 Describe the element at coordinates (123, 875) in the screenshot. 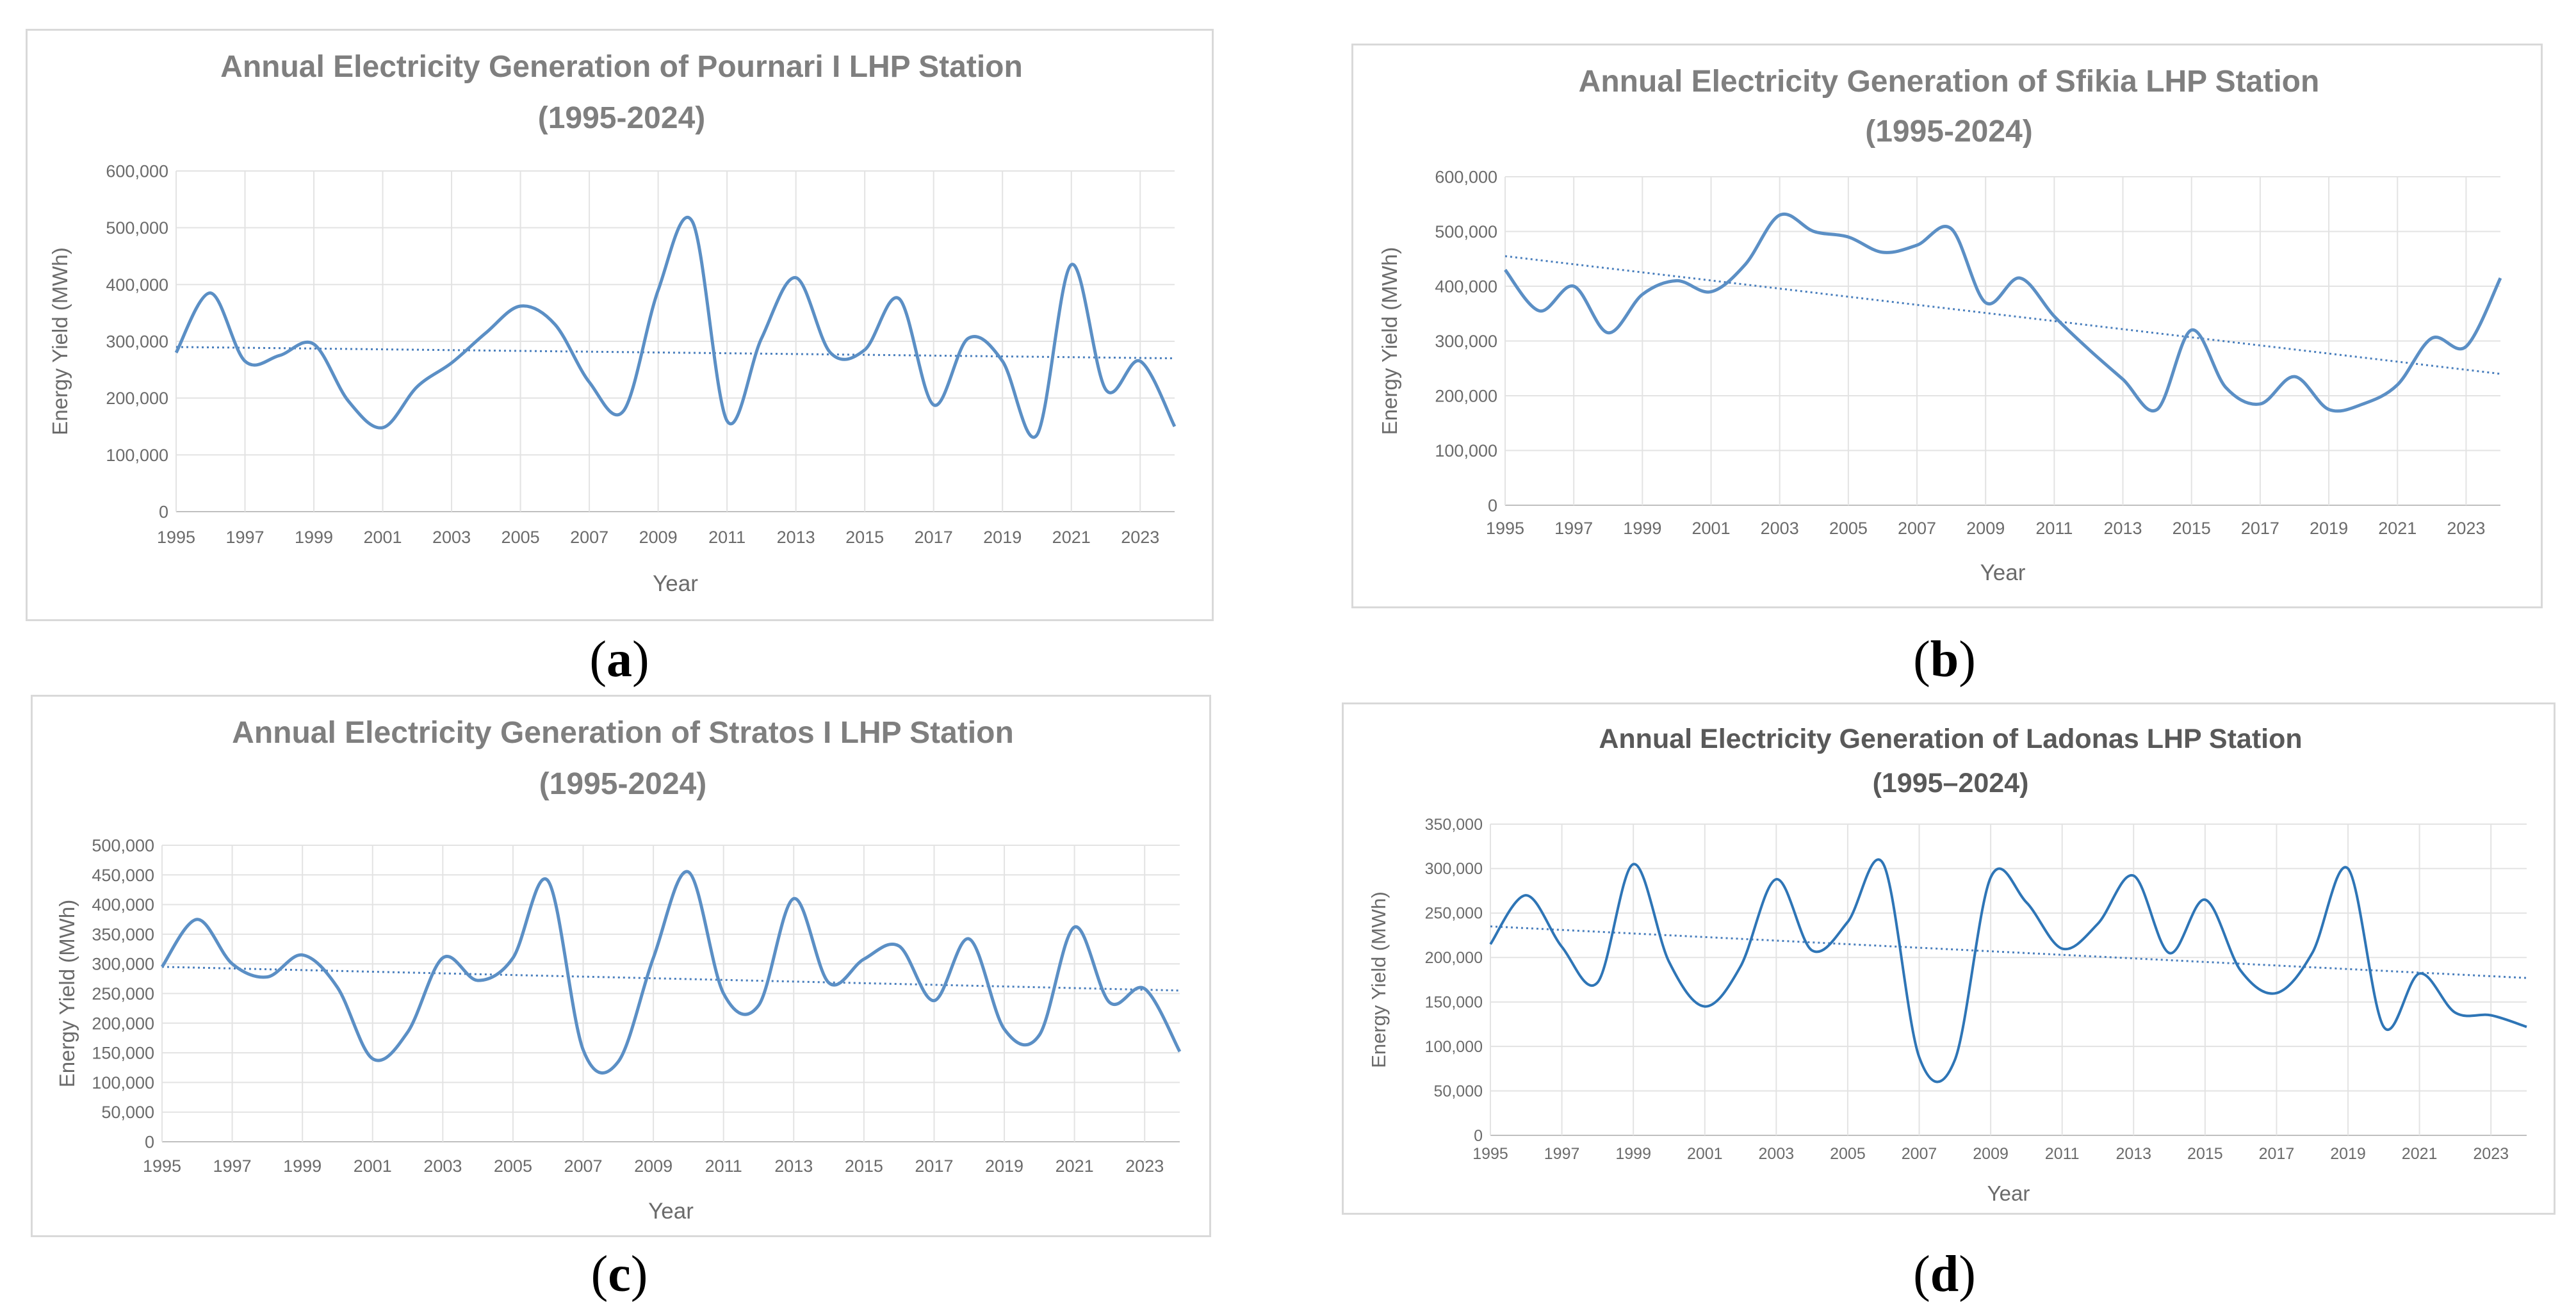

I see `y-tick-label: 450,000` at that location.